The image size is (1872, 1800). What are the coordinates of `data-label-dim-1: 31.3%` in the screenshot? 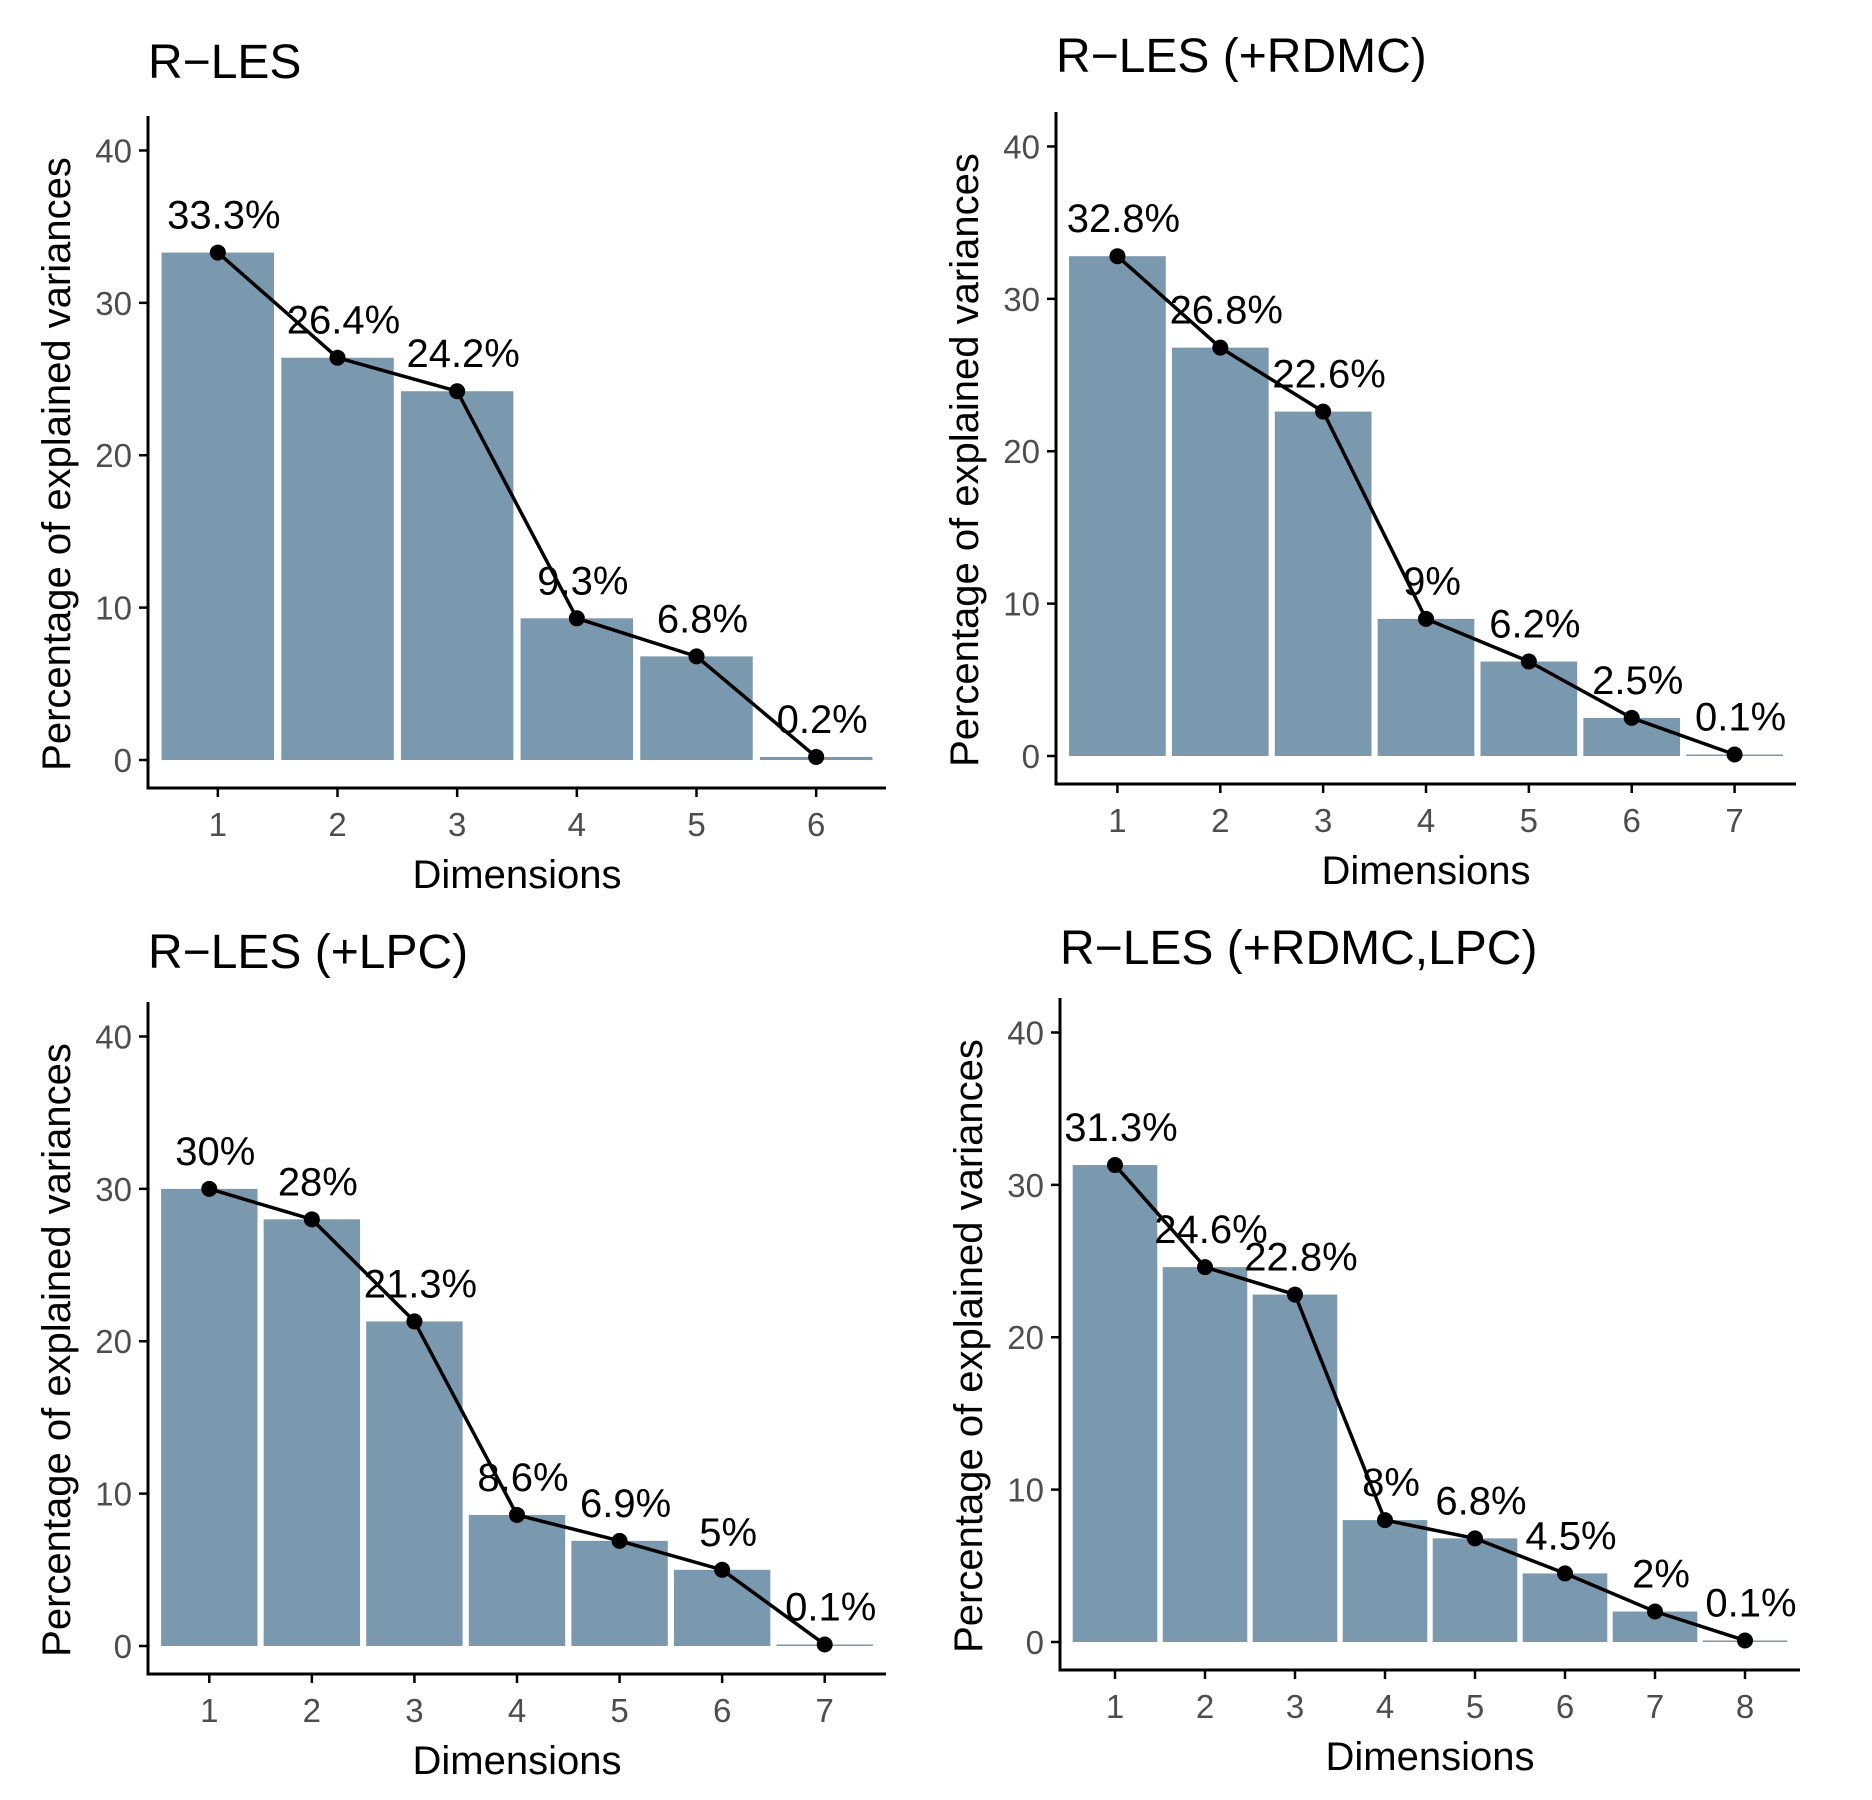 It's located at (1120, 1128).